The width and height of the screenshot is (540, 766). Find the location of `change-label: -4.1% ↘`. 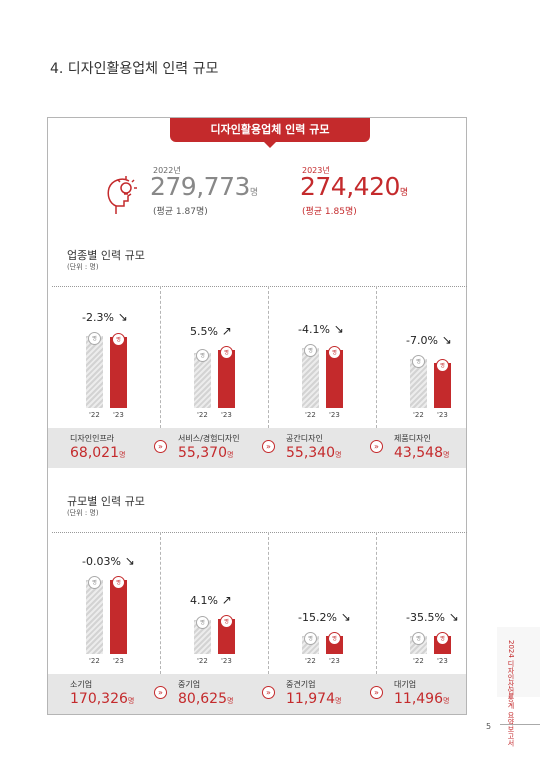

change-label: -4.1% ↘ is located at coordinates (321, 328).